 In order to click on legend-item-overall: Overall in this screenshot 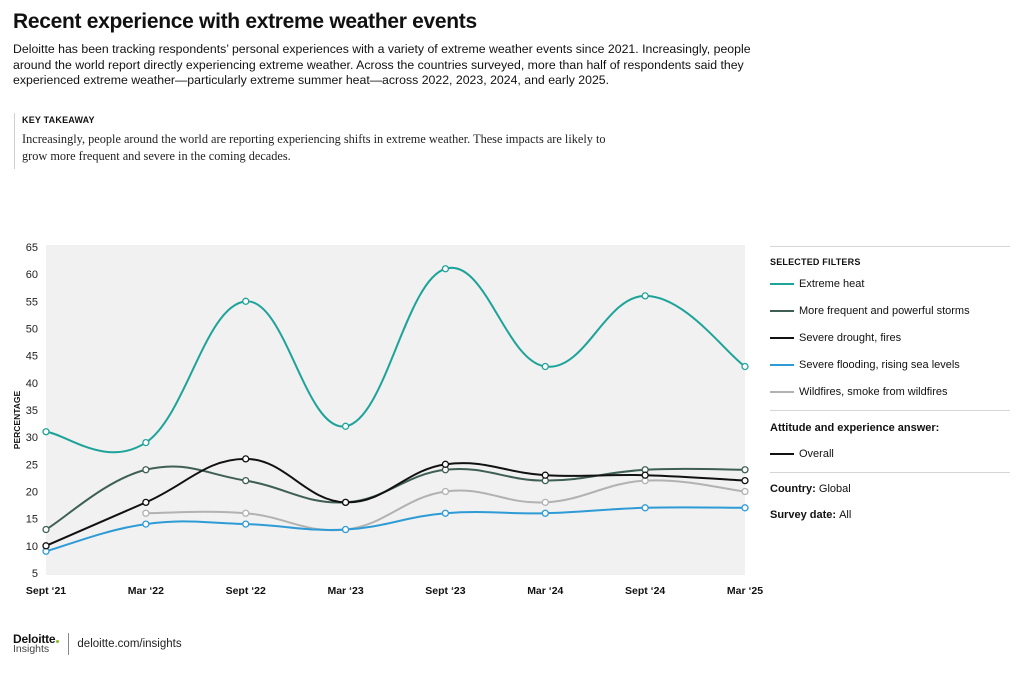, I will do `click(802, 454)`.